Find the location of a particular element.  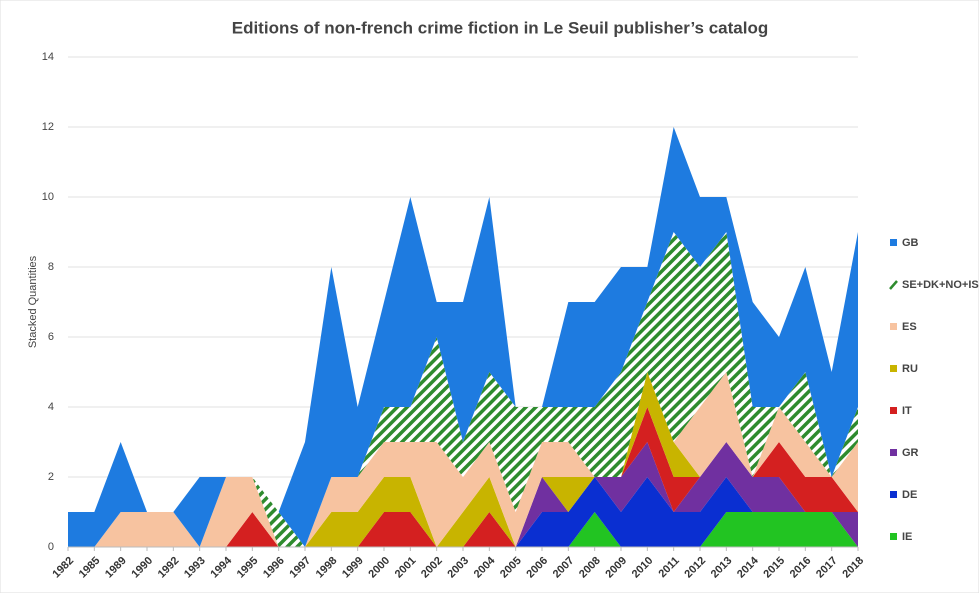

y-axis-label: Stacked Quantities is located at coordinates (33, 301).